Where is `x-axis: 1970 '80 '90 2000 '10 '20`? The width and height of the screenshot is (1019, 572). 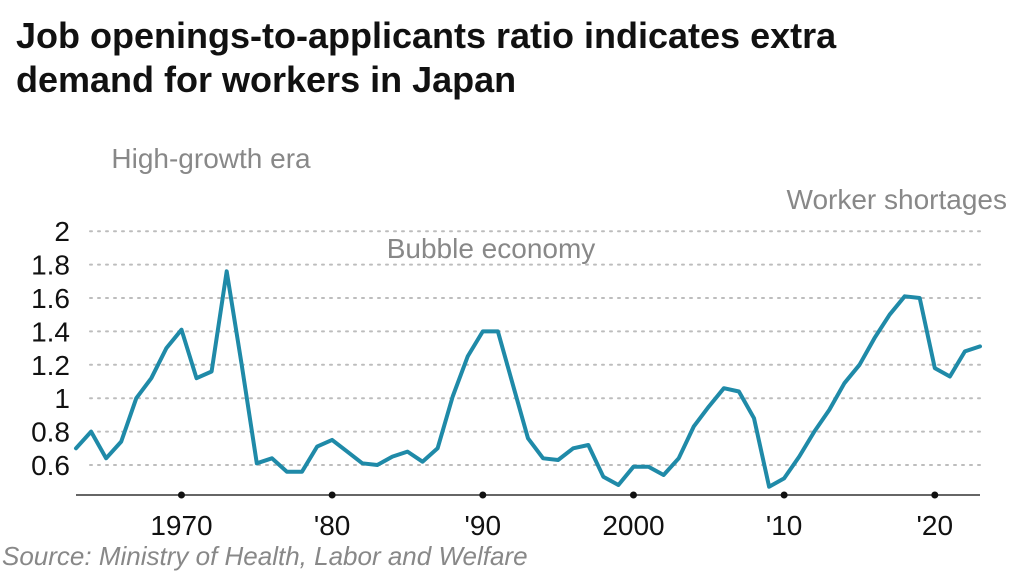
x-axis: 1970 '80 '90 2000 '10 '20 is located at coordinates (528, 516).